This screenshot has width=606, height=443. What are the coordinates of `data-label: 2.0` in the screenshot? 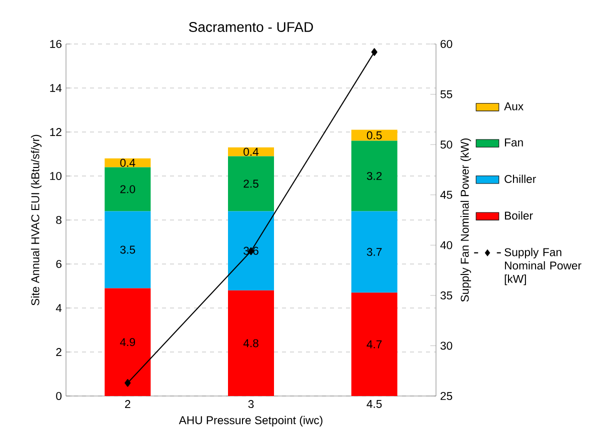 It's located at (128, 189).